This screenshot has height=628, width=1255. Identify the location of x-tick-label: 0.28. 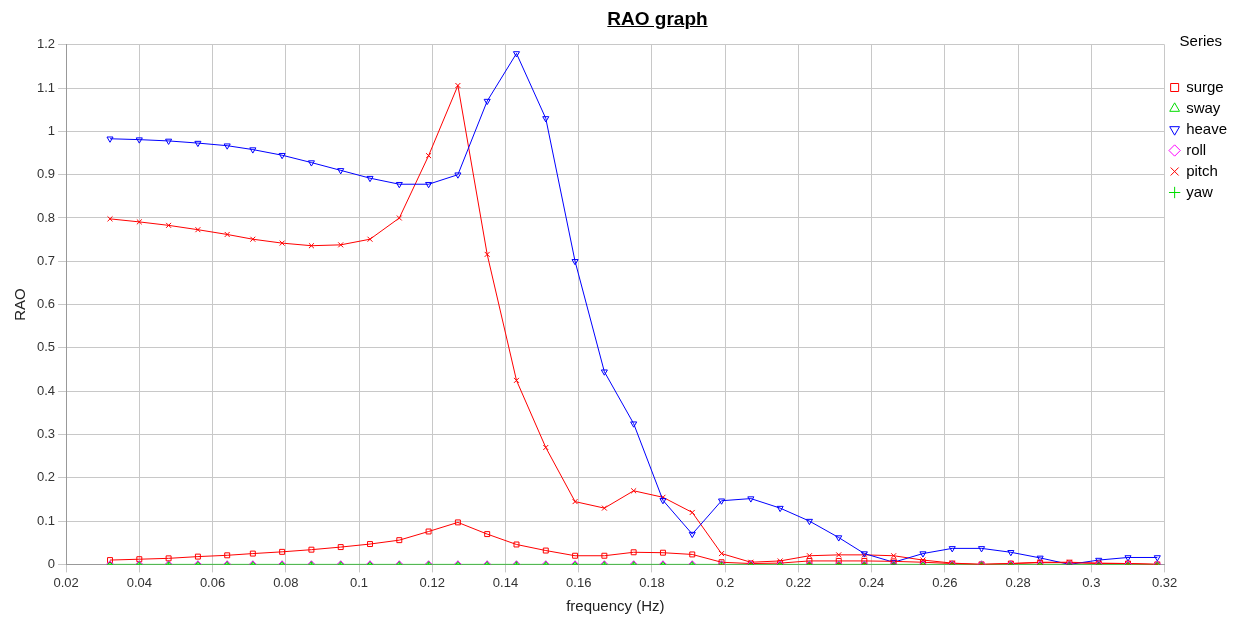
(1018, 582).